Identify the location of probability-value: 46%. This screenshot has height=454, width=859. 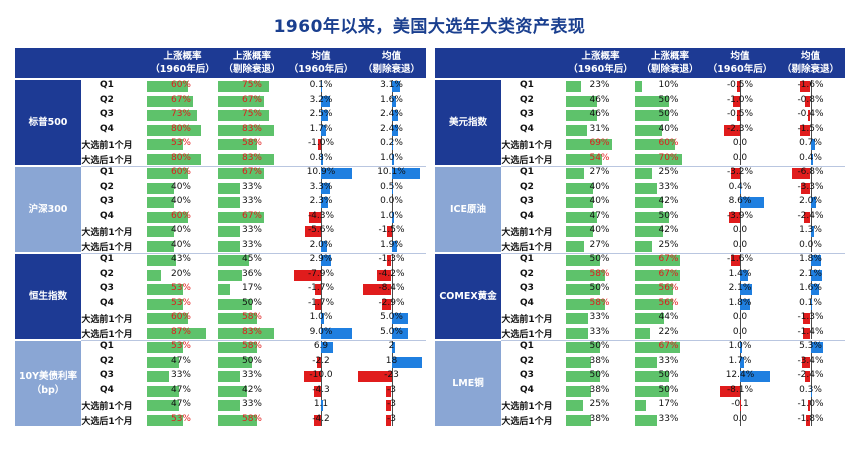
(599, 99).